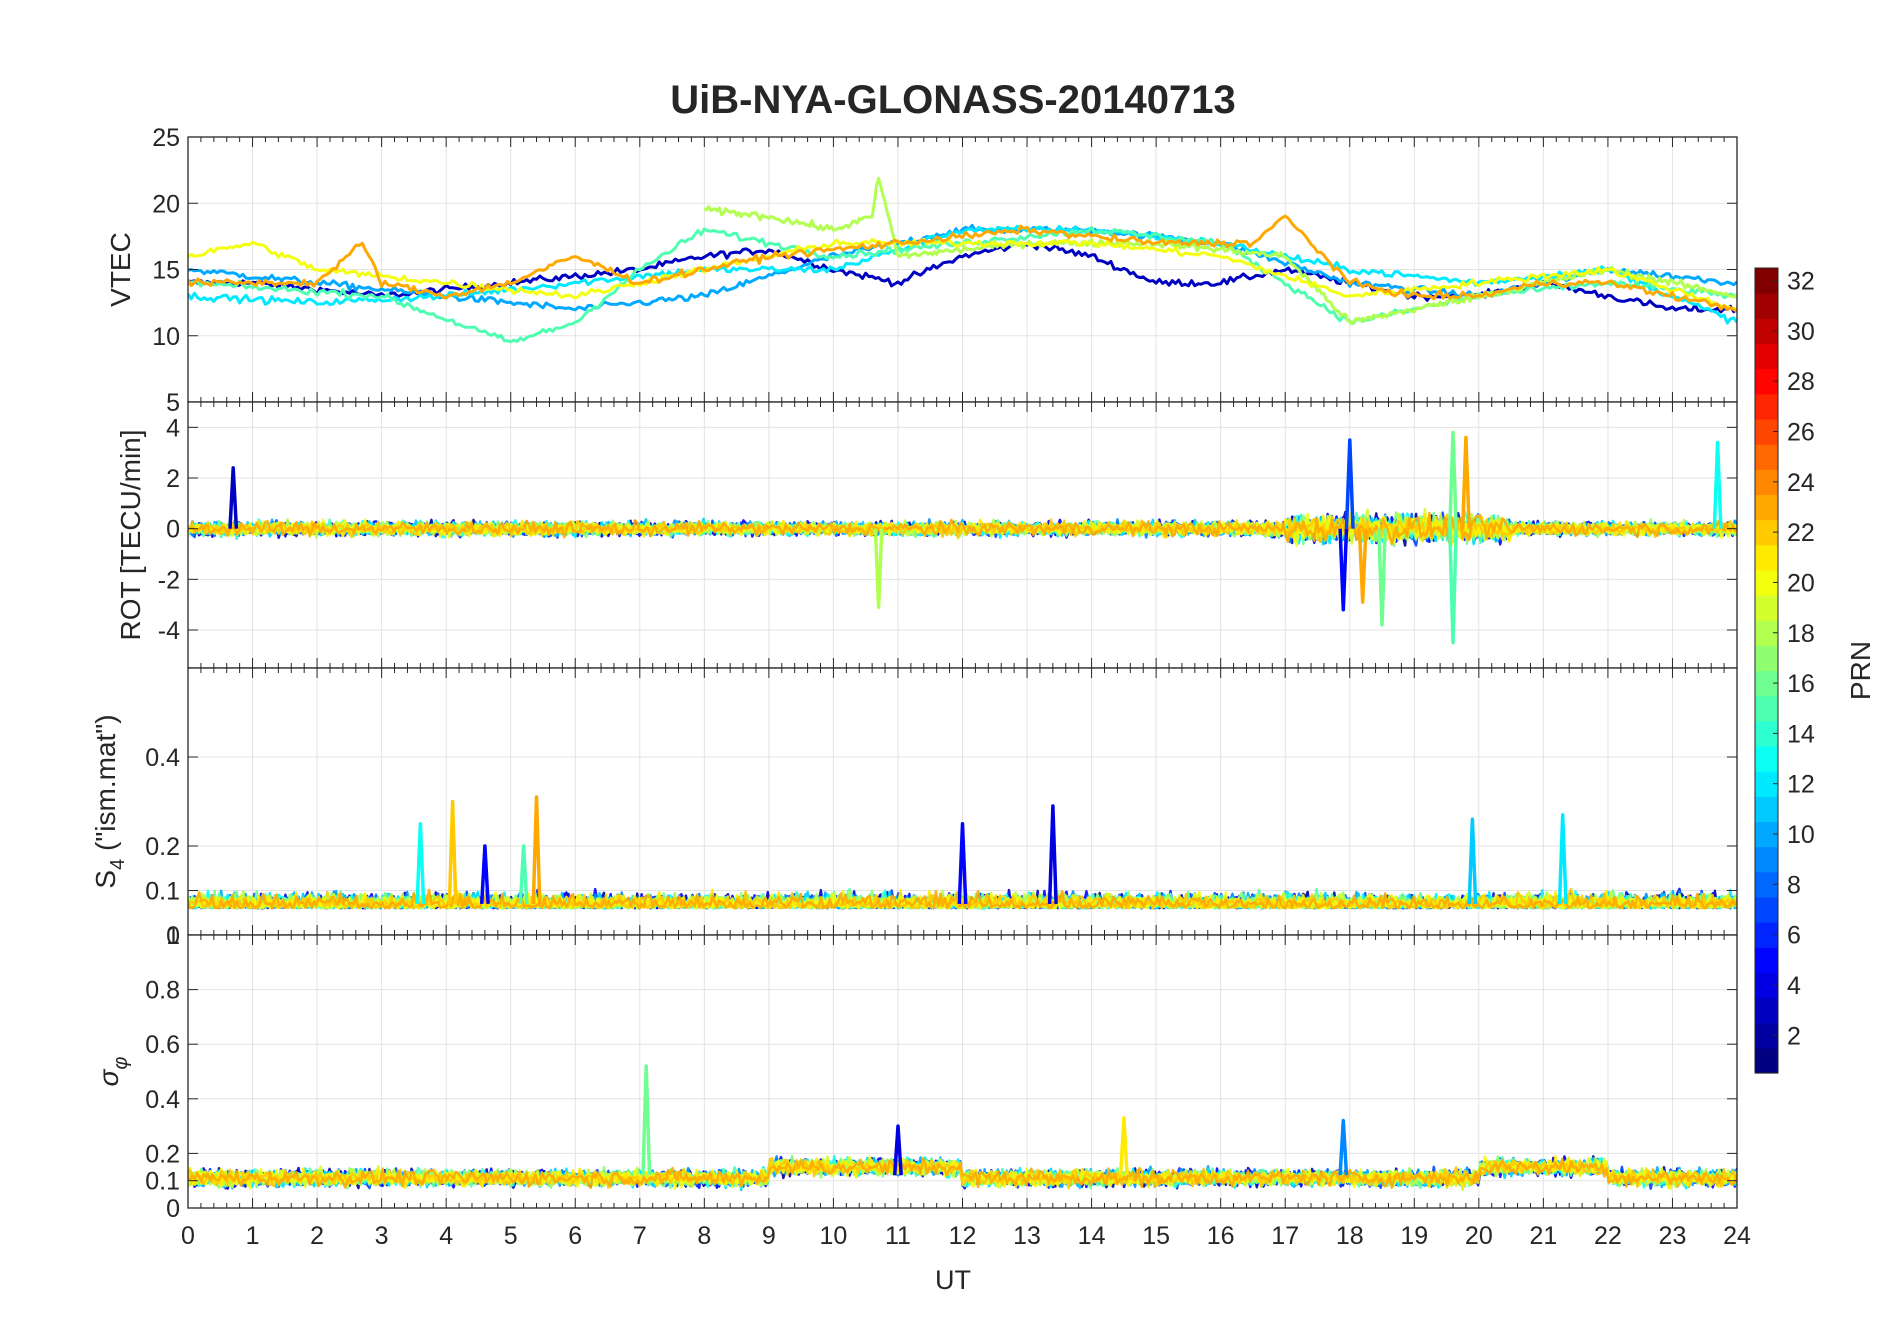  What do you see at coordinates (173, 403) in the screenshot?
I see `y-tick-label: 5` at bounding box center [173, 403].